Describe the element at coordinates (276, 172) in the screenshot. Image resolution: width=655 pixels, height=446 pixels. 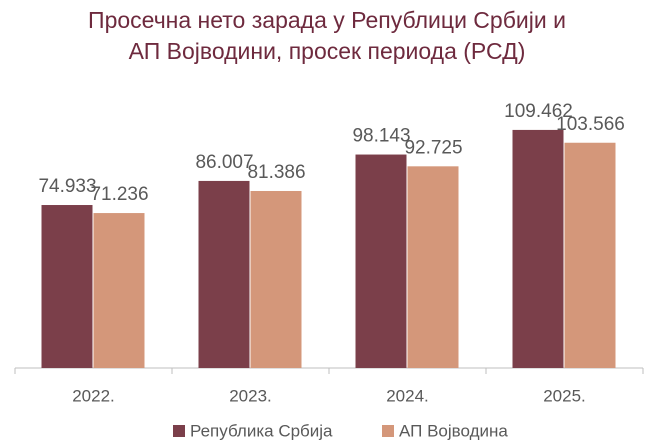
I see `data-label: 81.386` at that location.